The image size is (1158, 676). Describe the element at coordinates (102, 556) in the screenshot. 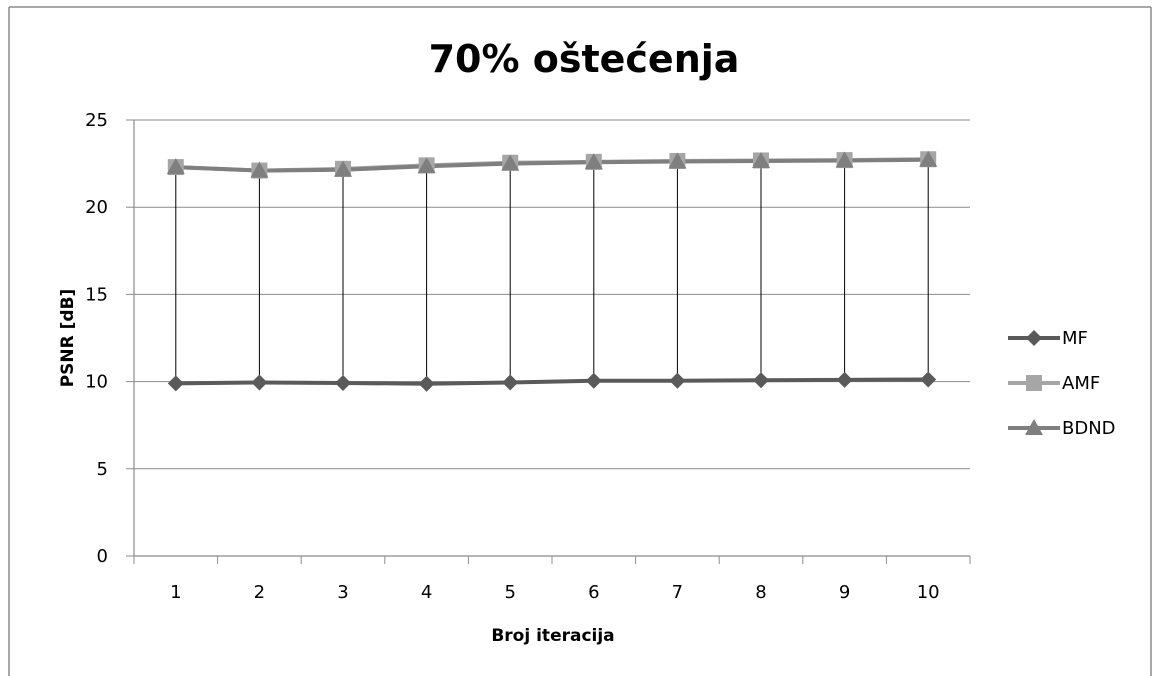

I see `y-tick-label: 0` at that location.